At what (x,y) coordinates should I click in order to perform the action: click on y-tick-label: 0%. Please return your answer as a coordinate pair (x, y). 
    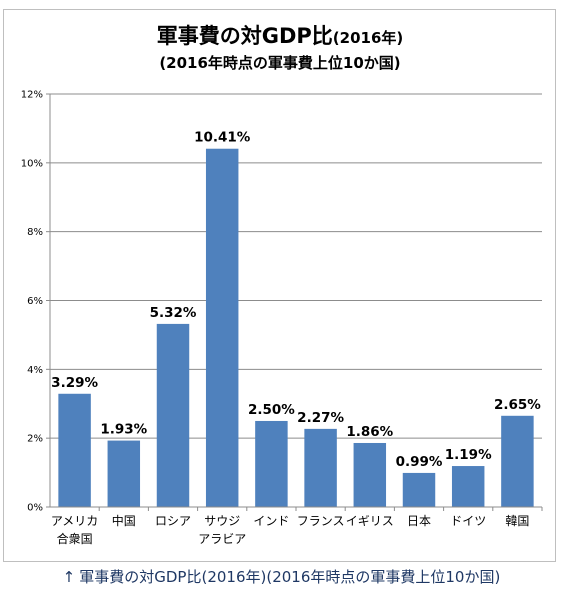
    Looking at the image, I should click on (35, 508).